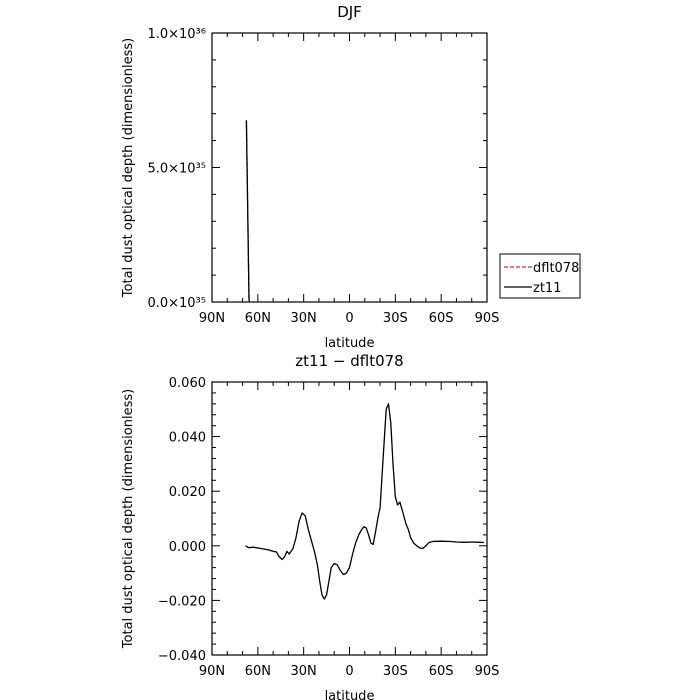 This screenshot has width=700, height=700. Describe the element at coordinates (176, 34) in the screenshot. I see `y-tick-label: 1.0×10³⁶` at that location.